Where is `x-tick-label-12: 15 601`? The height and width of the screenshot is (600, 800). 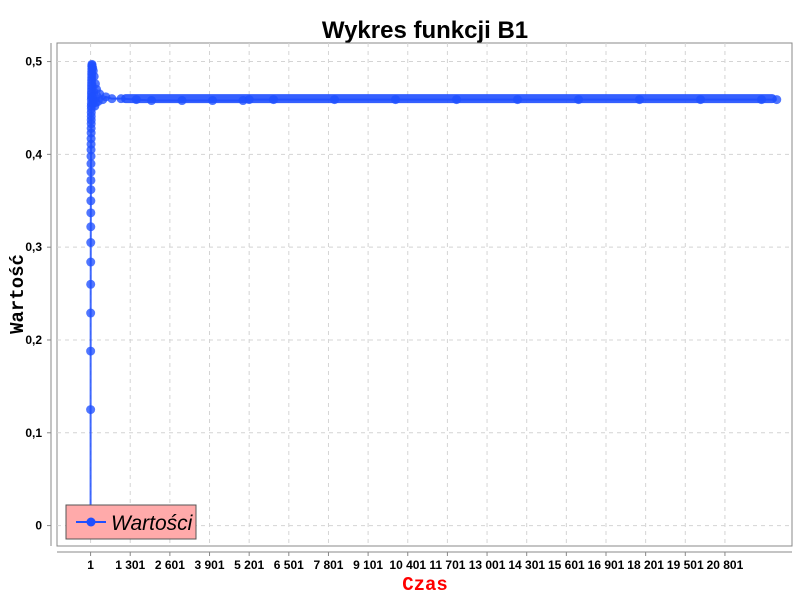
x-tick-label-12: 15 601 is located at coordinates (566, 565).